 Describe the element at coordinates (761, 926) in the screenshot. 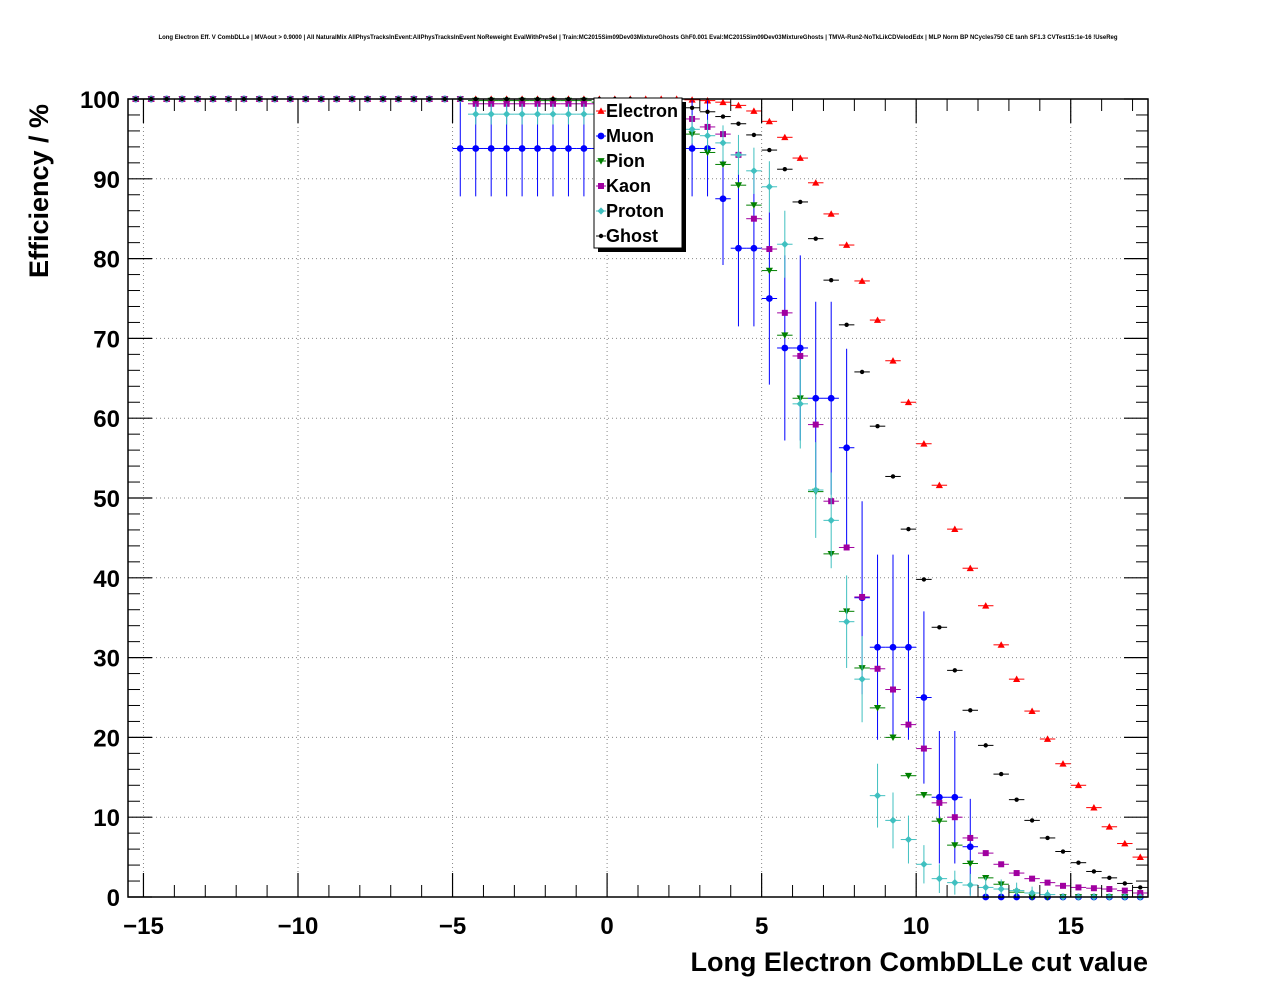

I see `x-tick-label: 5` at that location.